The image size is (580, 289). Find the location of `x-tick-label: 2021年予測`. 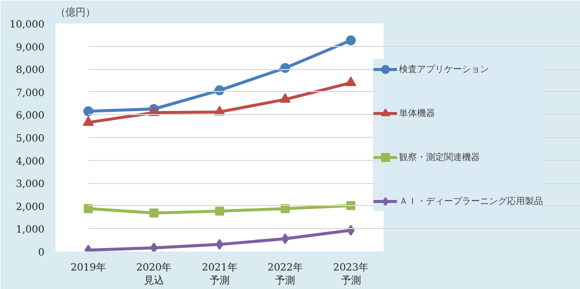

x-tick-label: 2021年予測 is located at coordinates (220, 274).